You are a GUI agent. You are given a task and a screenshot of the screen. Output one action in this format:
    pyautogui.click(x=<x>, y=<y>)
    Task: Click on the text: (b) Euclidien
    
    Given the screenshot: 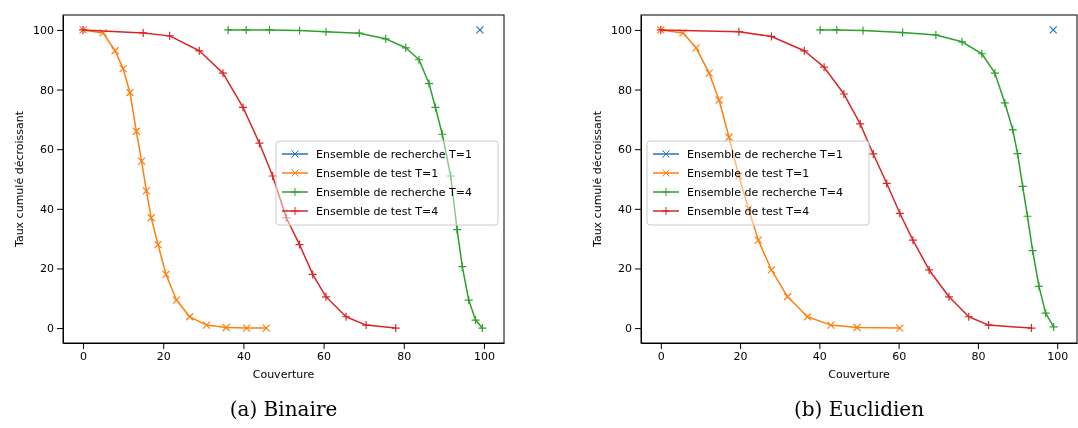 What is the action you would take?
    pyautogui.click(x=859, y=409)
    